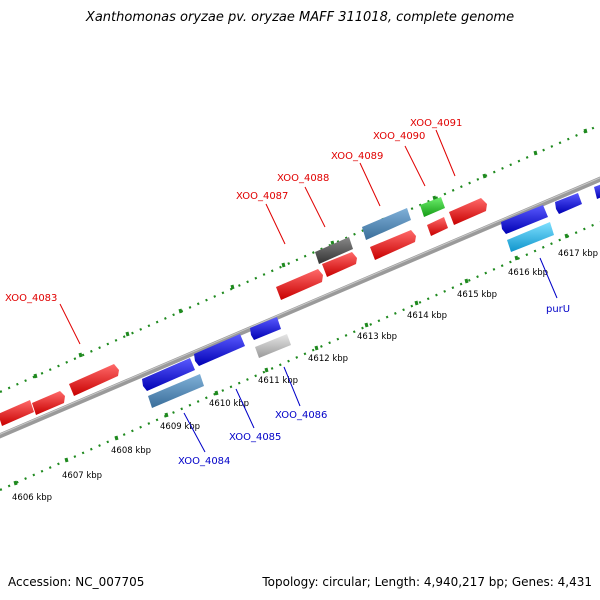  Describe the element at coordinates (427, 316) in the screenshot. I see `tick-label: 4614 kbp` at that location.